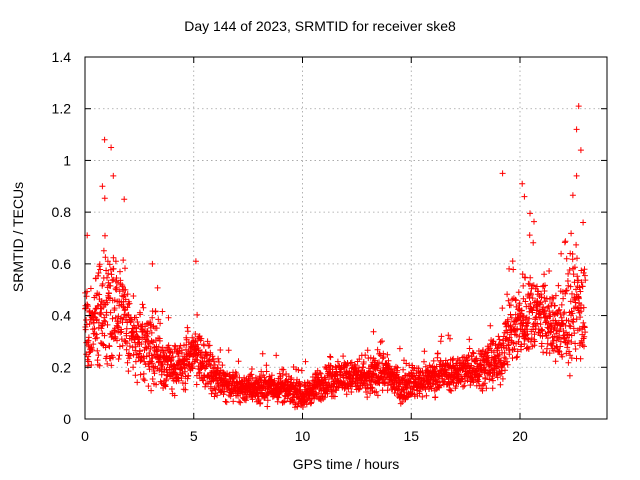 This screenshot has width=640, height=480. Describe the element at coordinates (194, 436) in the screenshot. I see `x-tick-label: 5` at that location.